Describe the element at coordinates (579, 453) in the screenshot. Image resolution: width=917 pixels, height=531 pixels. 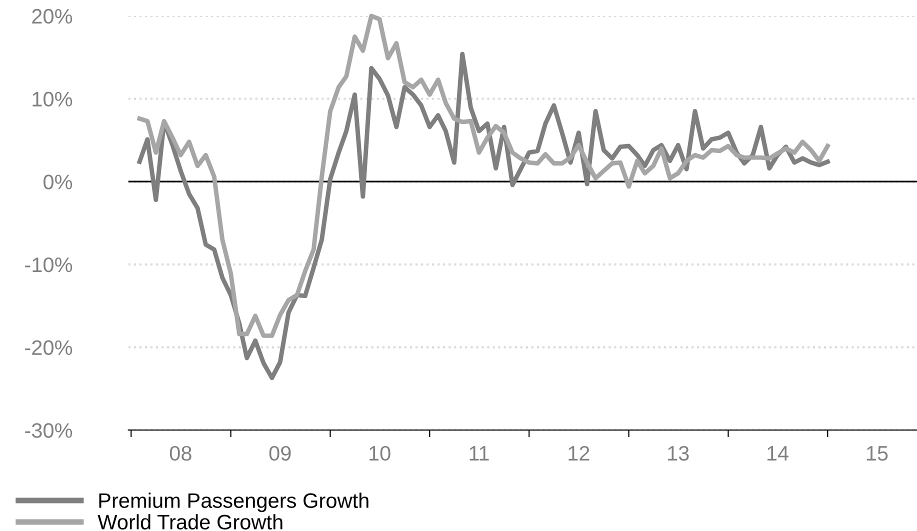
I see `x-tick-label: 12` at that location.